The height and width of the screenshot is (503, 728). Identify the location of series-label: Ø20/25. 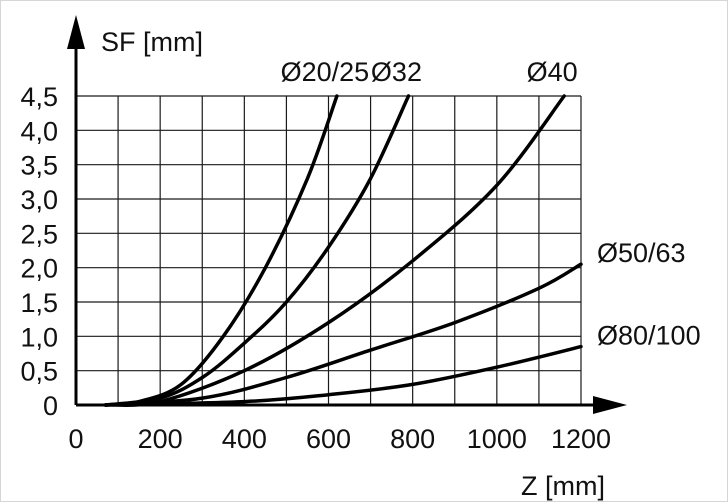
(325, 72).